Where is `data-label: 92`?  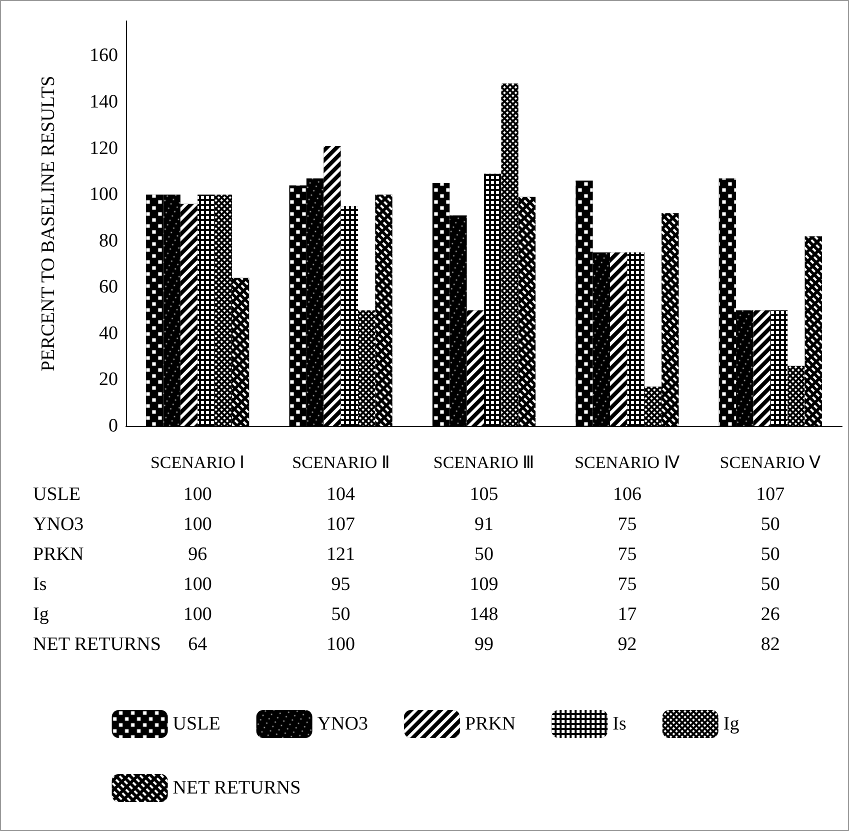 data-label: 92 is located at coordinates (627, 645).